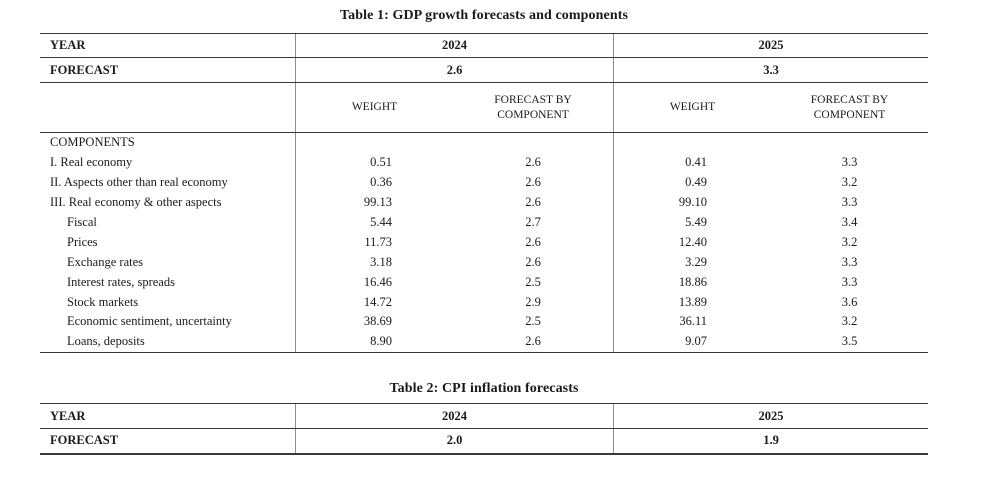 The height and width of the screenshot is (480, 992). Describe the element at coordinates (692, 282) in the screenshot. I see `weight-2025-cell: 18.86` at that location.